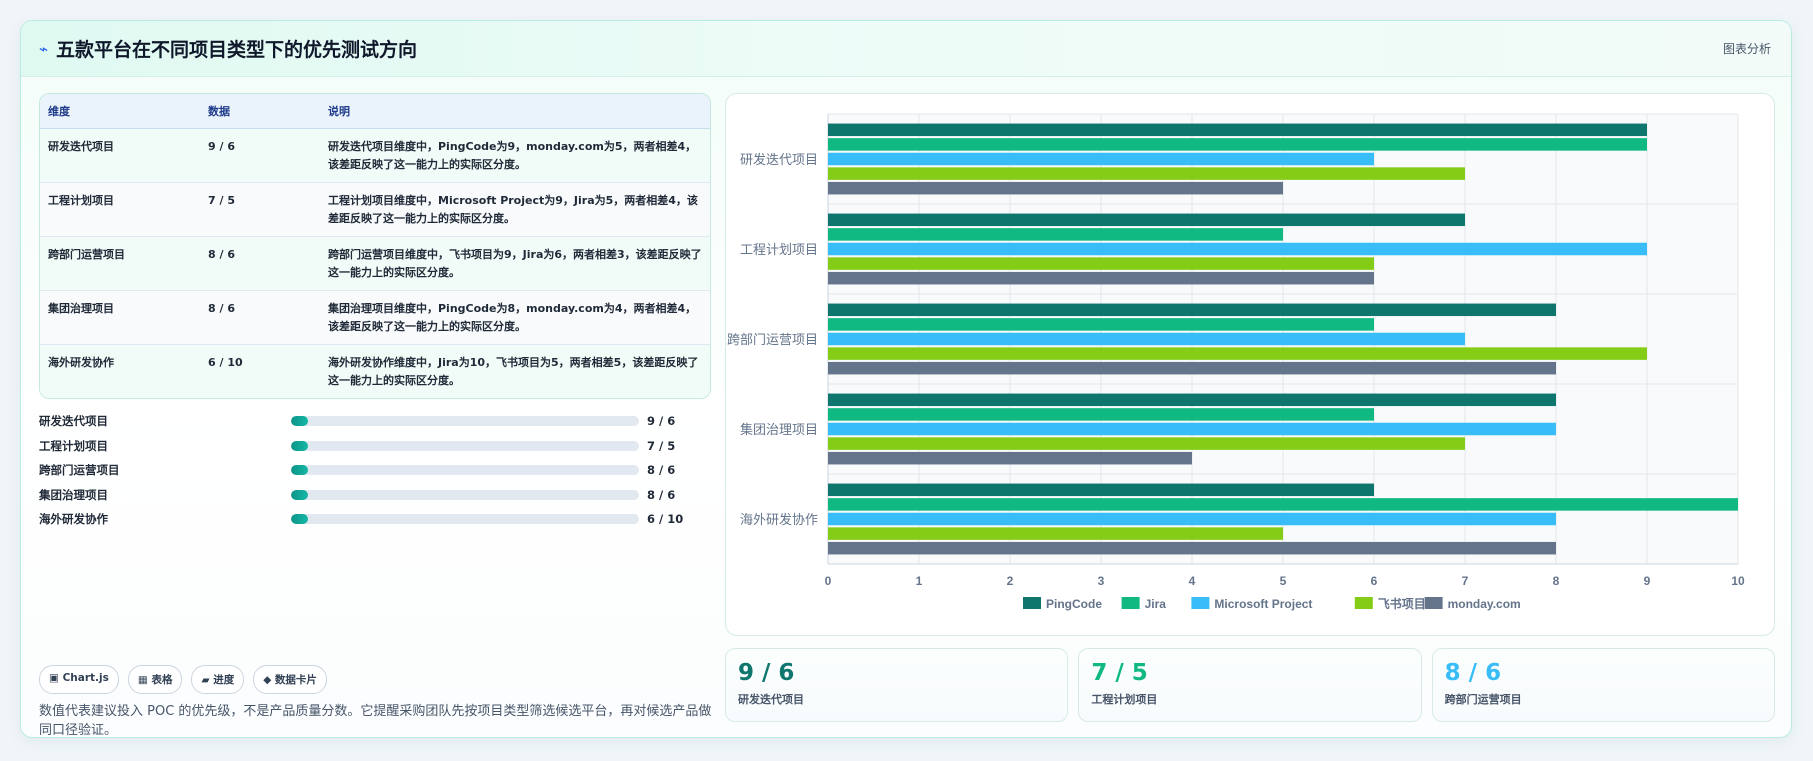 Image resolution: width=1813 pixels, height=761 pixels. Describe the element at coordinates (218, 679) in the screenshot. I see `chip-progress: ▰ 进度` at that location.